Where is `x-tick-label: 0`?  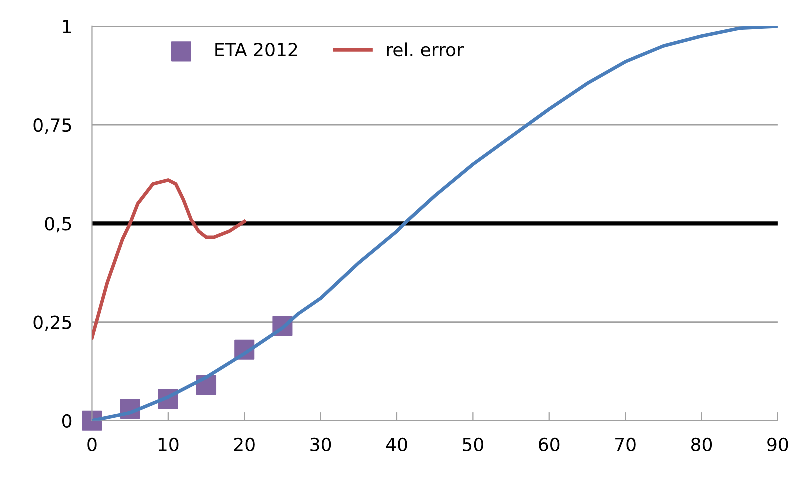
x-tick-label: 0 is located at coordinates (92, 445).